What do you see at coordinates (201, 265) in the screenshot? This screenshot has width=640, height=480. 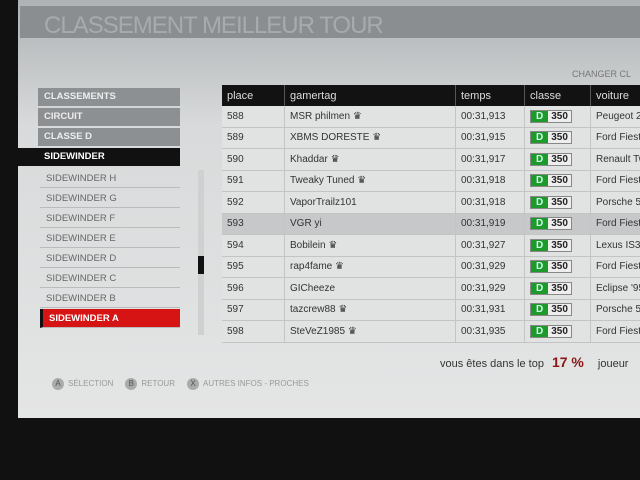 I see `scrollbar-thumb` at bounding box center [201, 265].